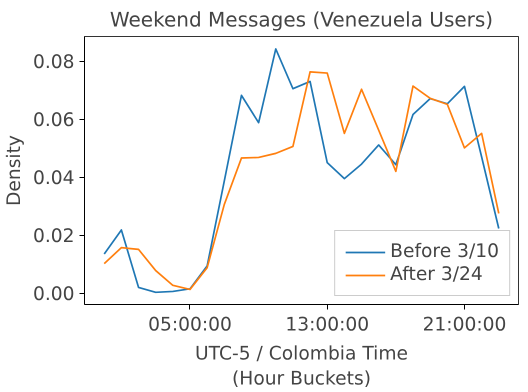 The height and width of the screenshot is (392, 528). I want to click on chart-title: Weekend Messages (Venezuela Users), so click(302, 20).